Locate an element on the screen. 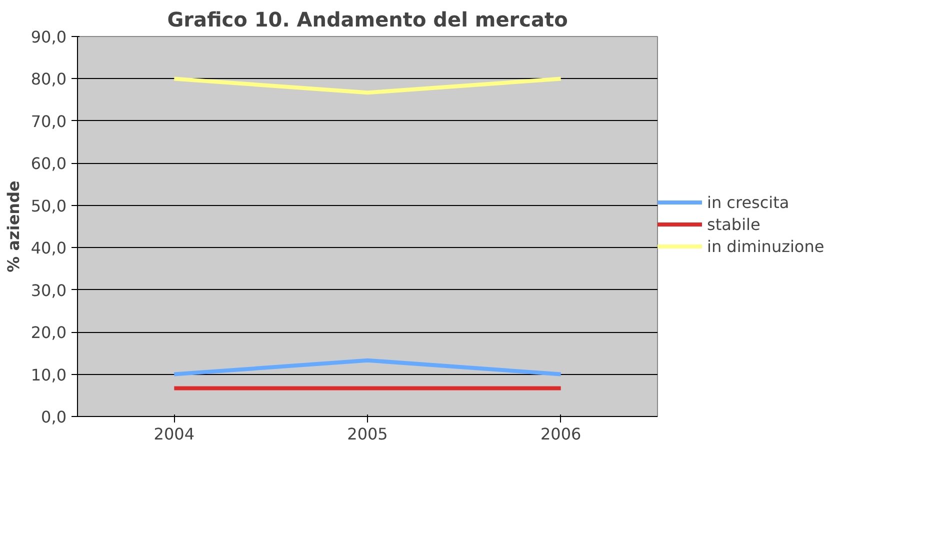 This screenshot has width=943, height=533. y-tick-label: 50,0 is located at coordinates (48, 206).